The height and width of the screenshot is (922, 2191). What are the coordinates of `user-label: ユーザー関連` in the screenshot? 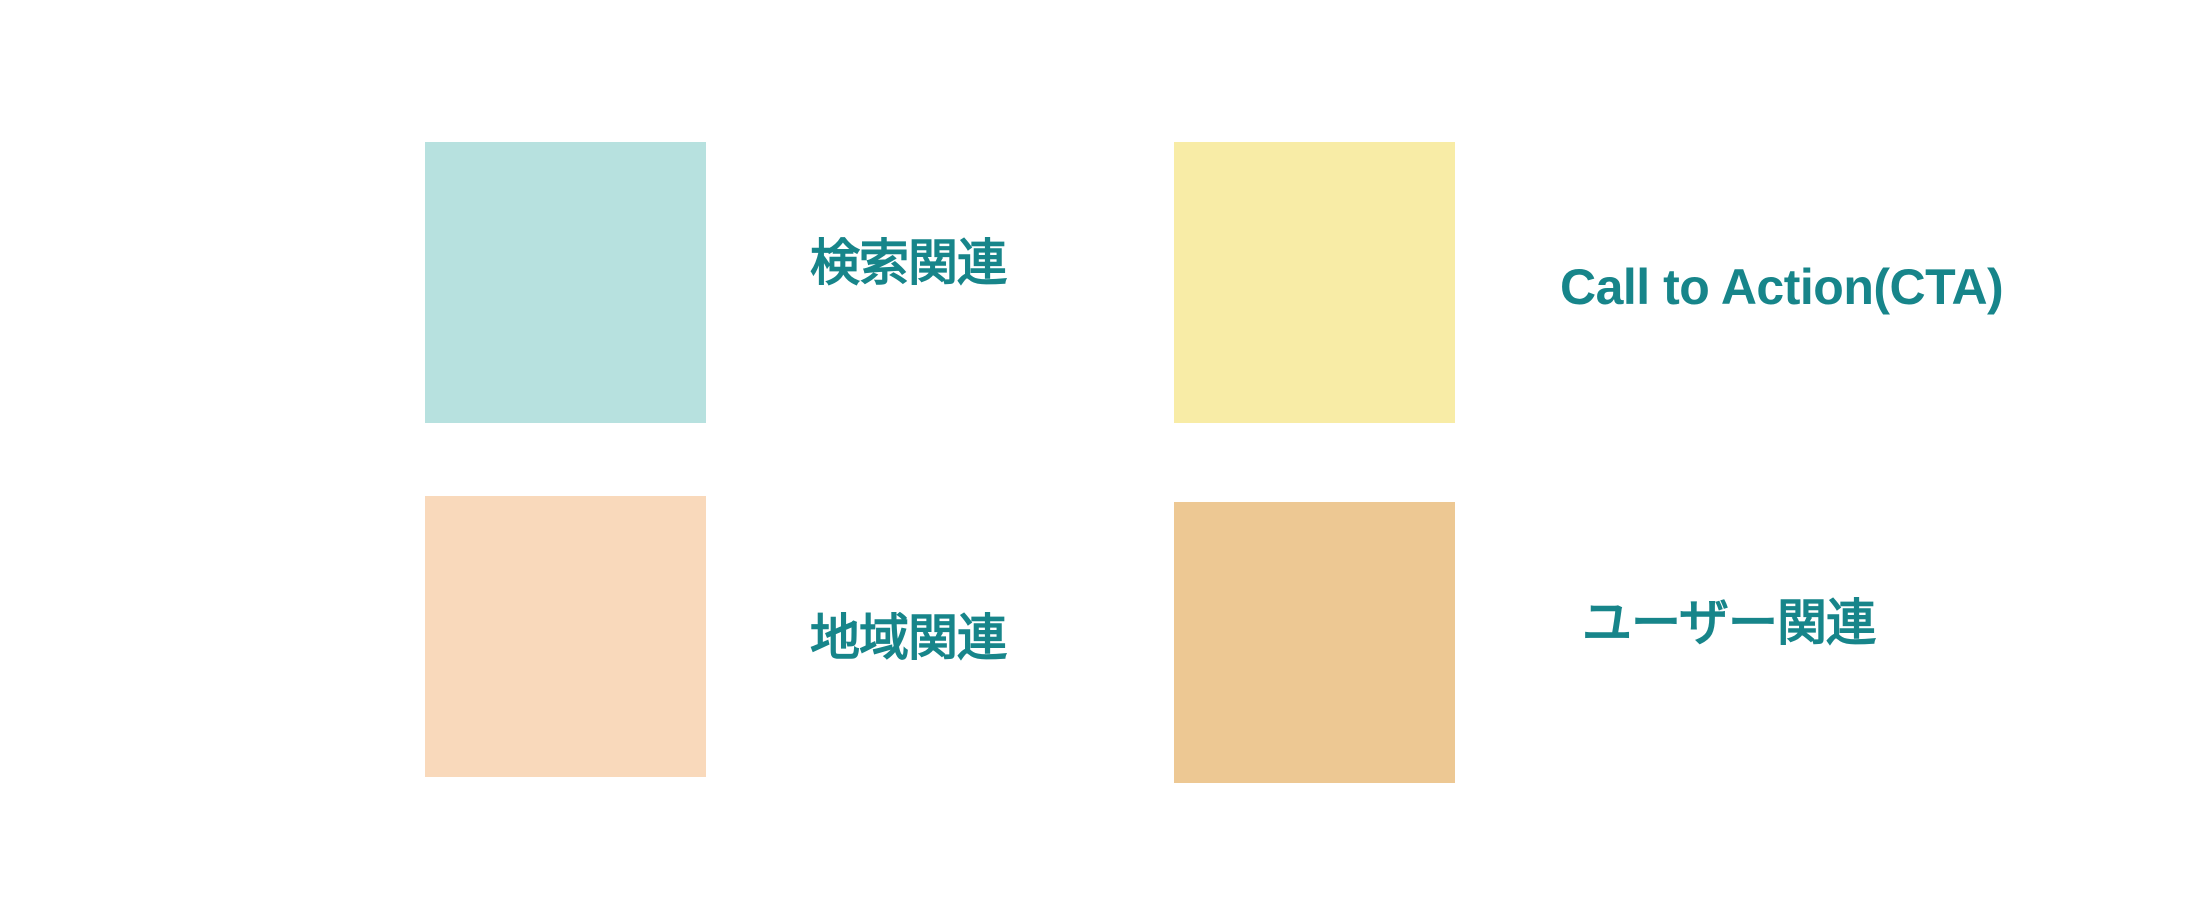 It's located at (1729, 623).